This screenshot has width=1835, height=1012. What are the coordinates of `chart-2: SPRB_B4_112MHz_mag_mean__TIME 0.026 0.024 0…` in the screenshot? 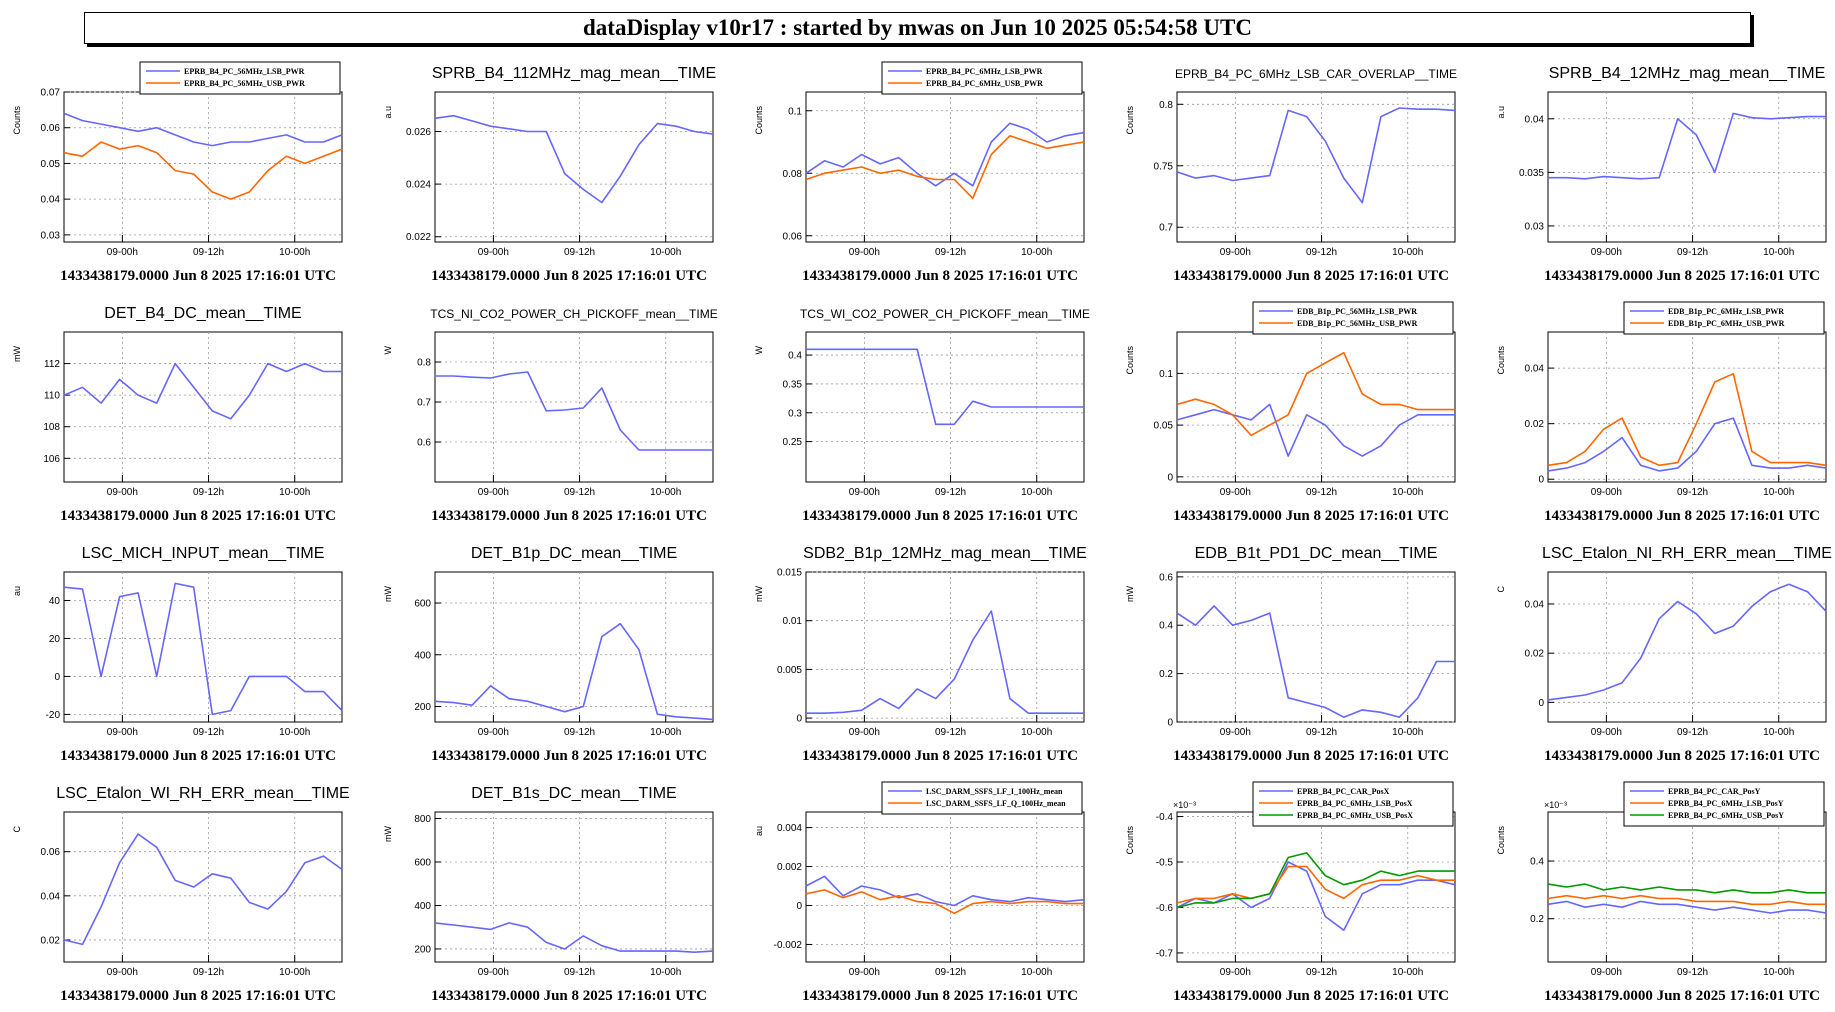 It's located at (549, 174).